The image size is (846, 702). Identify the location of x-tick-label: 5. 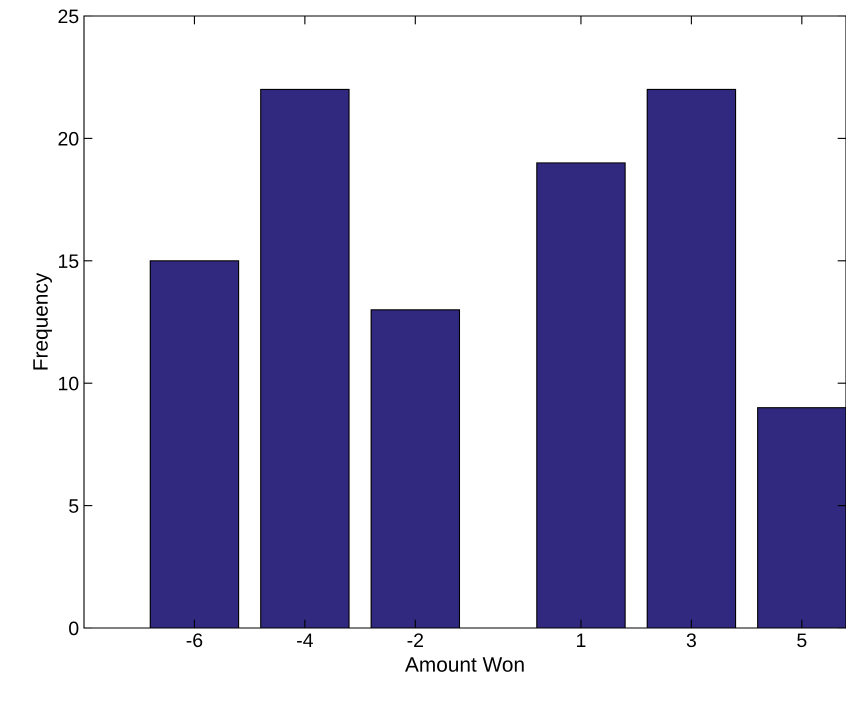
(801, 641).